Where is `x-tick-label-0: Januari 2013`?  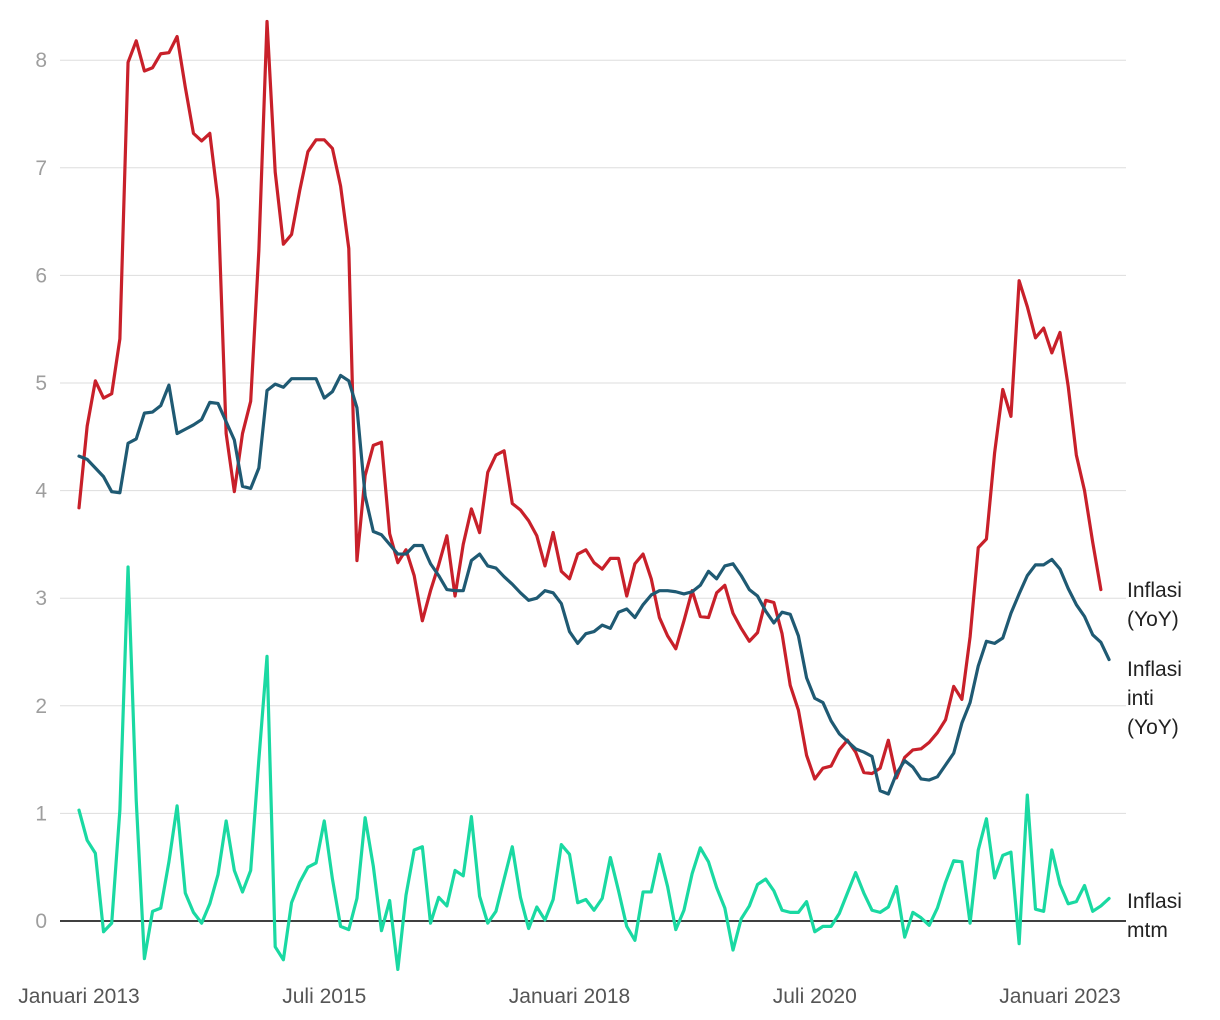
x-tick-label-0: Januari 2013 is located at coordinates (78, 996).